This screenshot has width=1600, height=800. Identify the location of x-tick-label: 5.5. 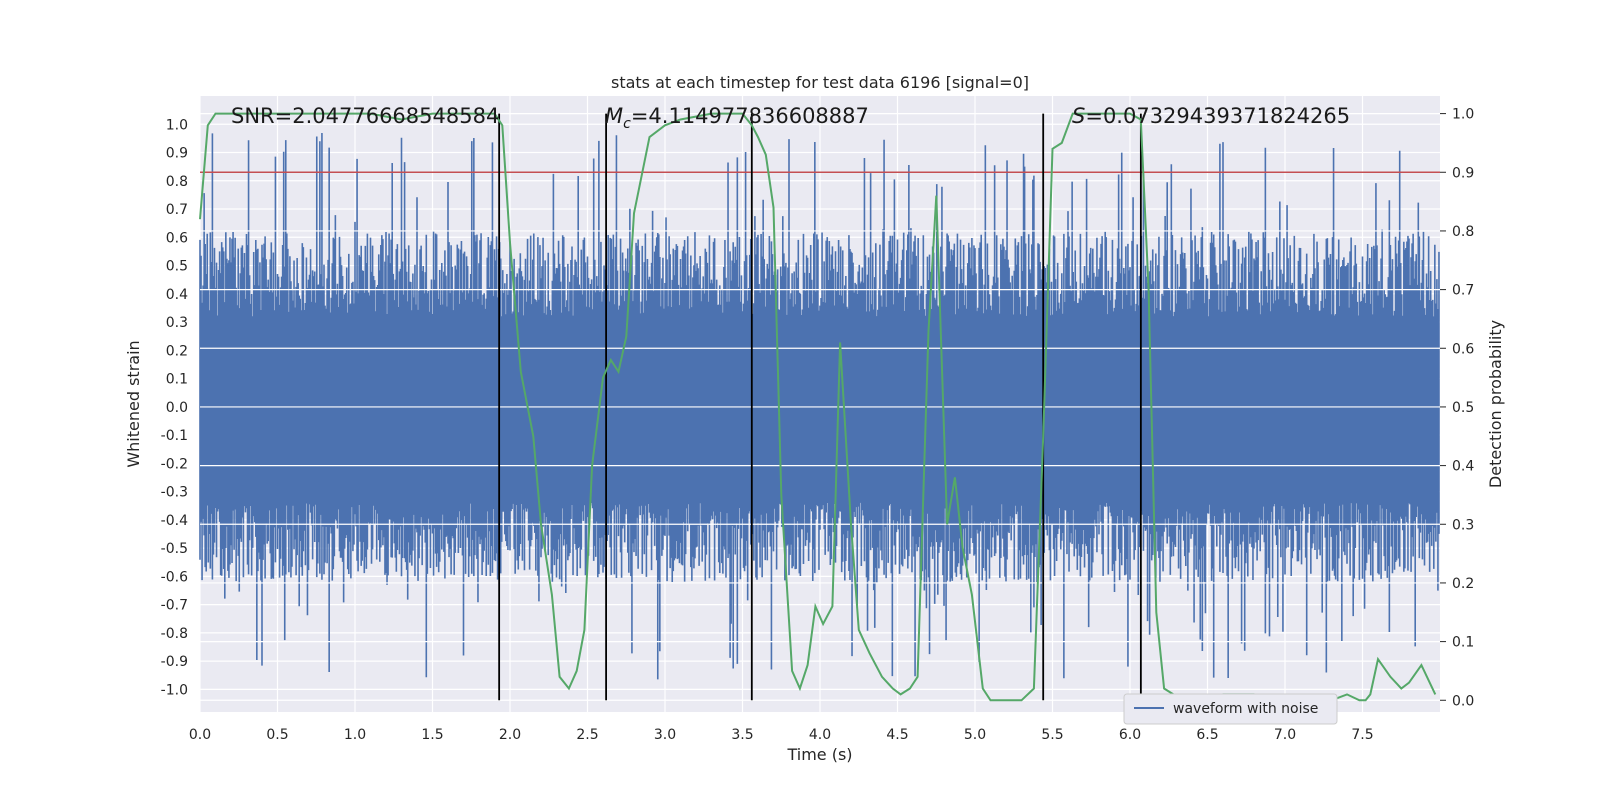
(1052, 735).